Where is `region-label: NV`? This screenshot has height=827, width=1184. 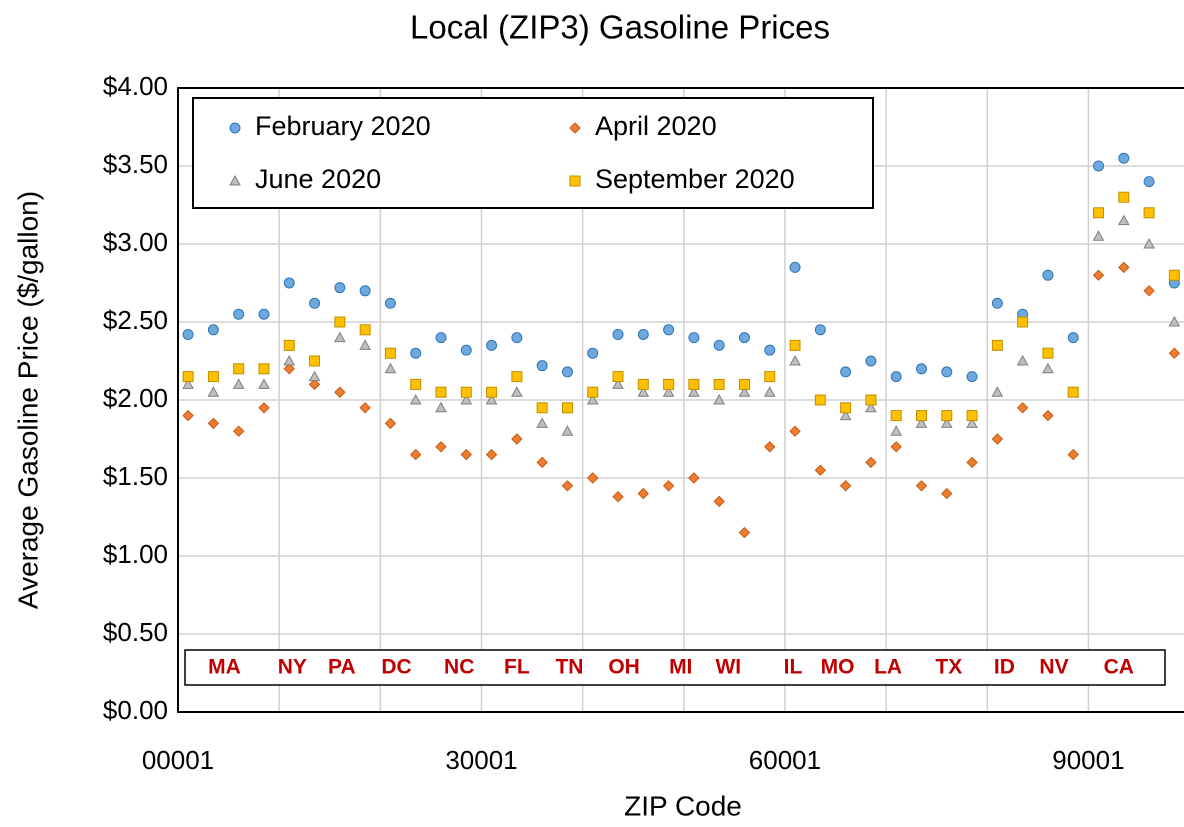
region-label: NV is located at coordinates (1053, 667).